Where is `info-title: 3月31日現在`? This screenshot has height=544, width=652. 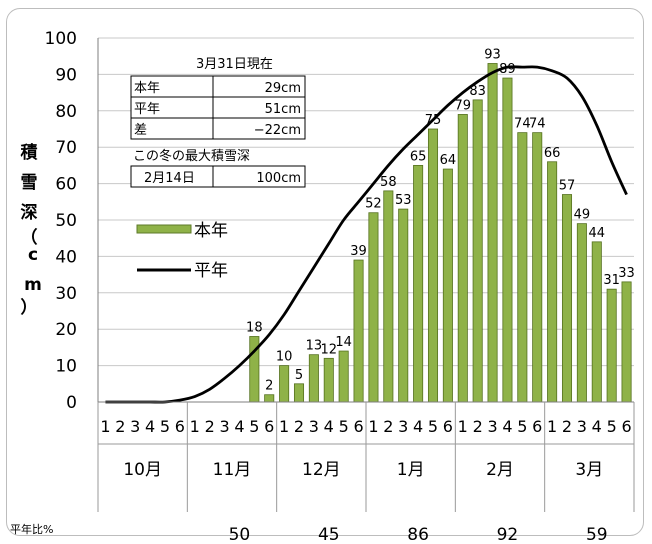 info-title: 3月31日現在 is located at coordinates (234, 64).